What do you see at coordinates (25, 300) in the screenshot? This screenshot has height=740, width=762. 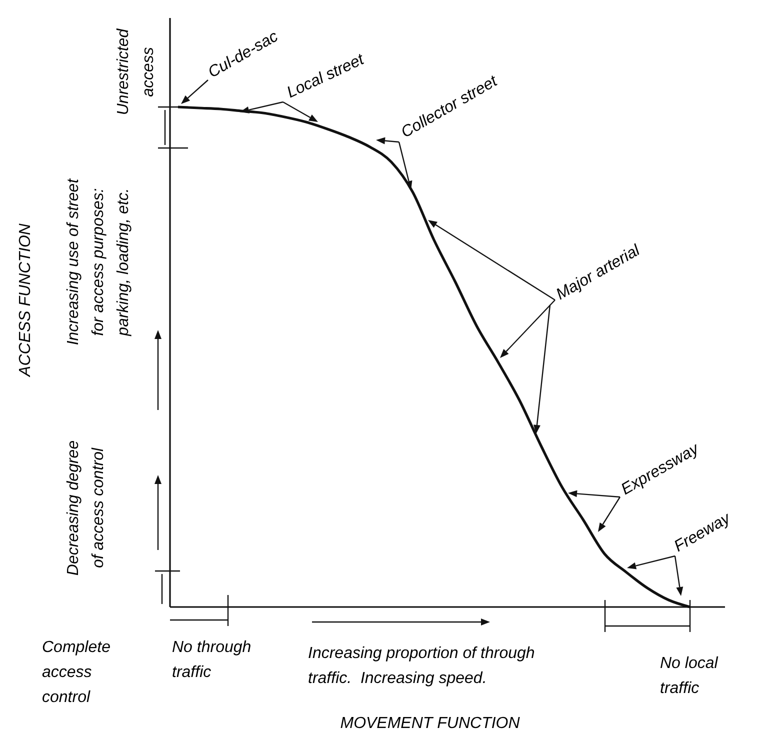 I see `text: ACCESS FUNCTION` at bounding box center [25, 300].